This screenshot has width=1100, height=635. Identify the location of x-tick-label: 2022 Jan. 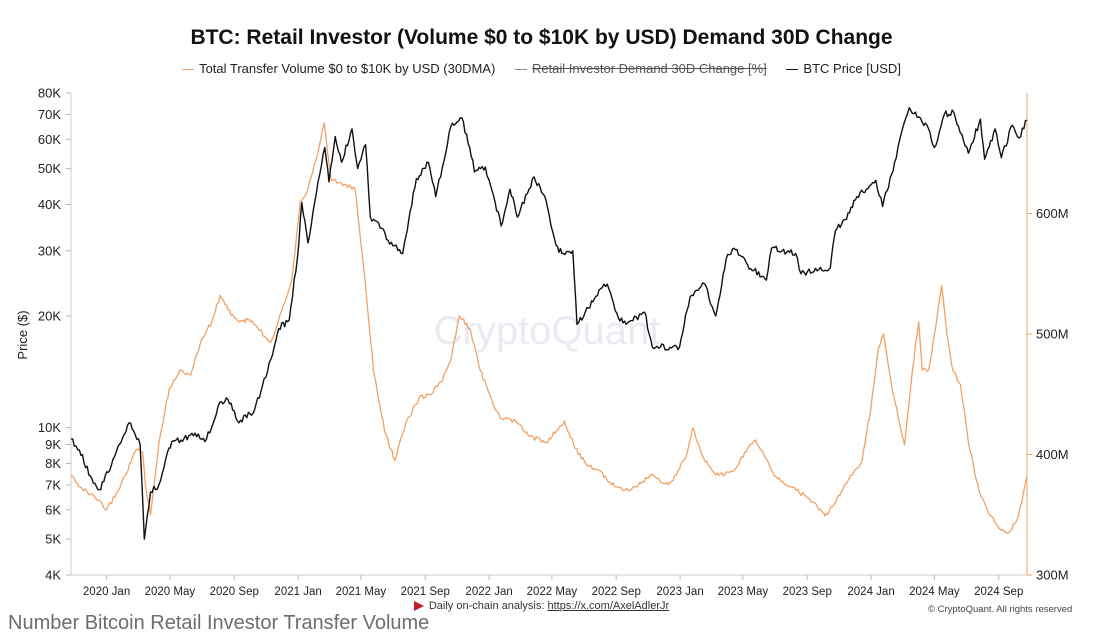
(488, 592).